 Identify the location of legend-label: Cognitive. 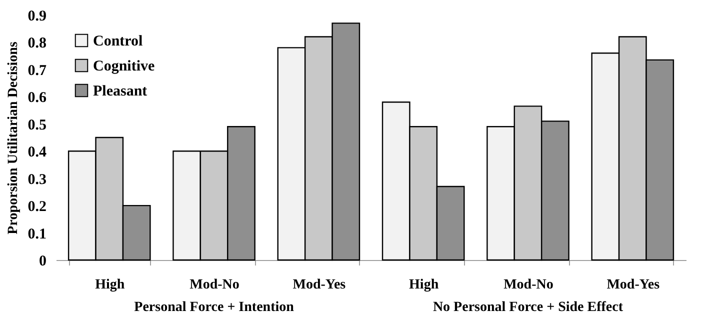
(124, 66).